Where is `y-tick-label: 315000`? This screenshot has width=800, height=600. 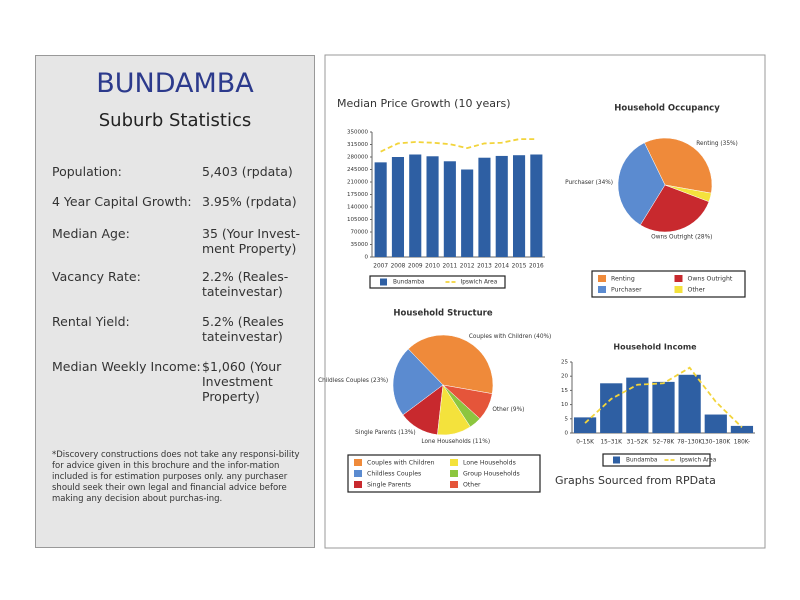 y-tick-label: 315000 is located at coordinates (357, 145).